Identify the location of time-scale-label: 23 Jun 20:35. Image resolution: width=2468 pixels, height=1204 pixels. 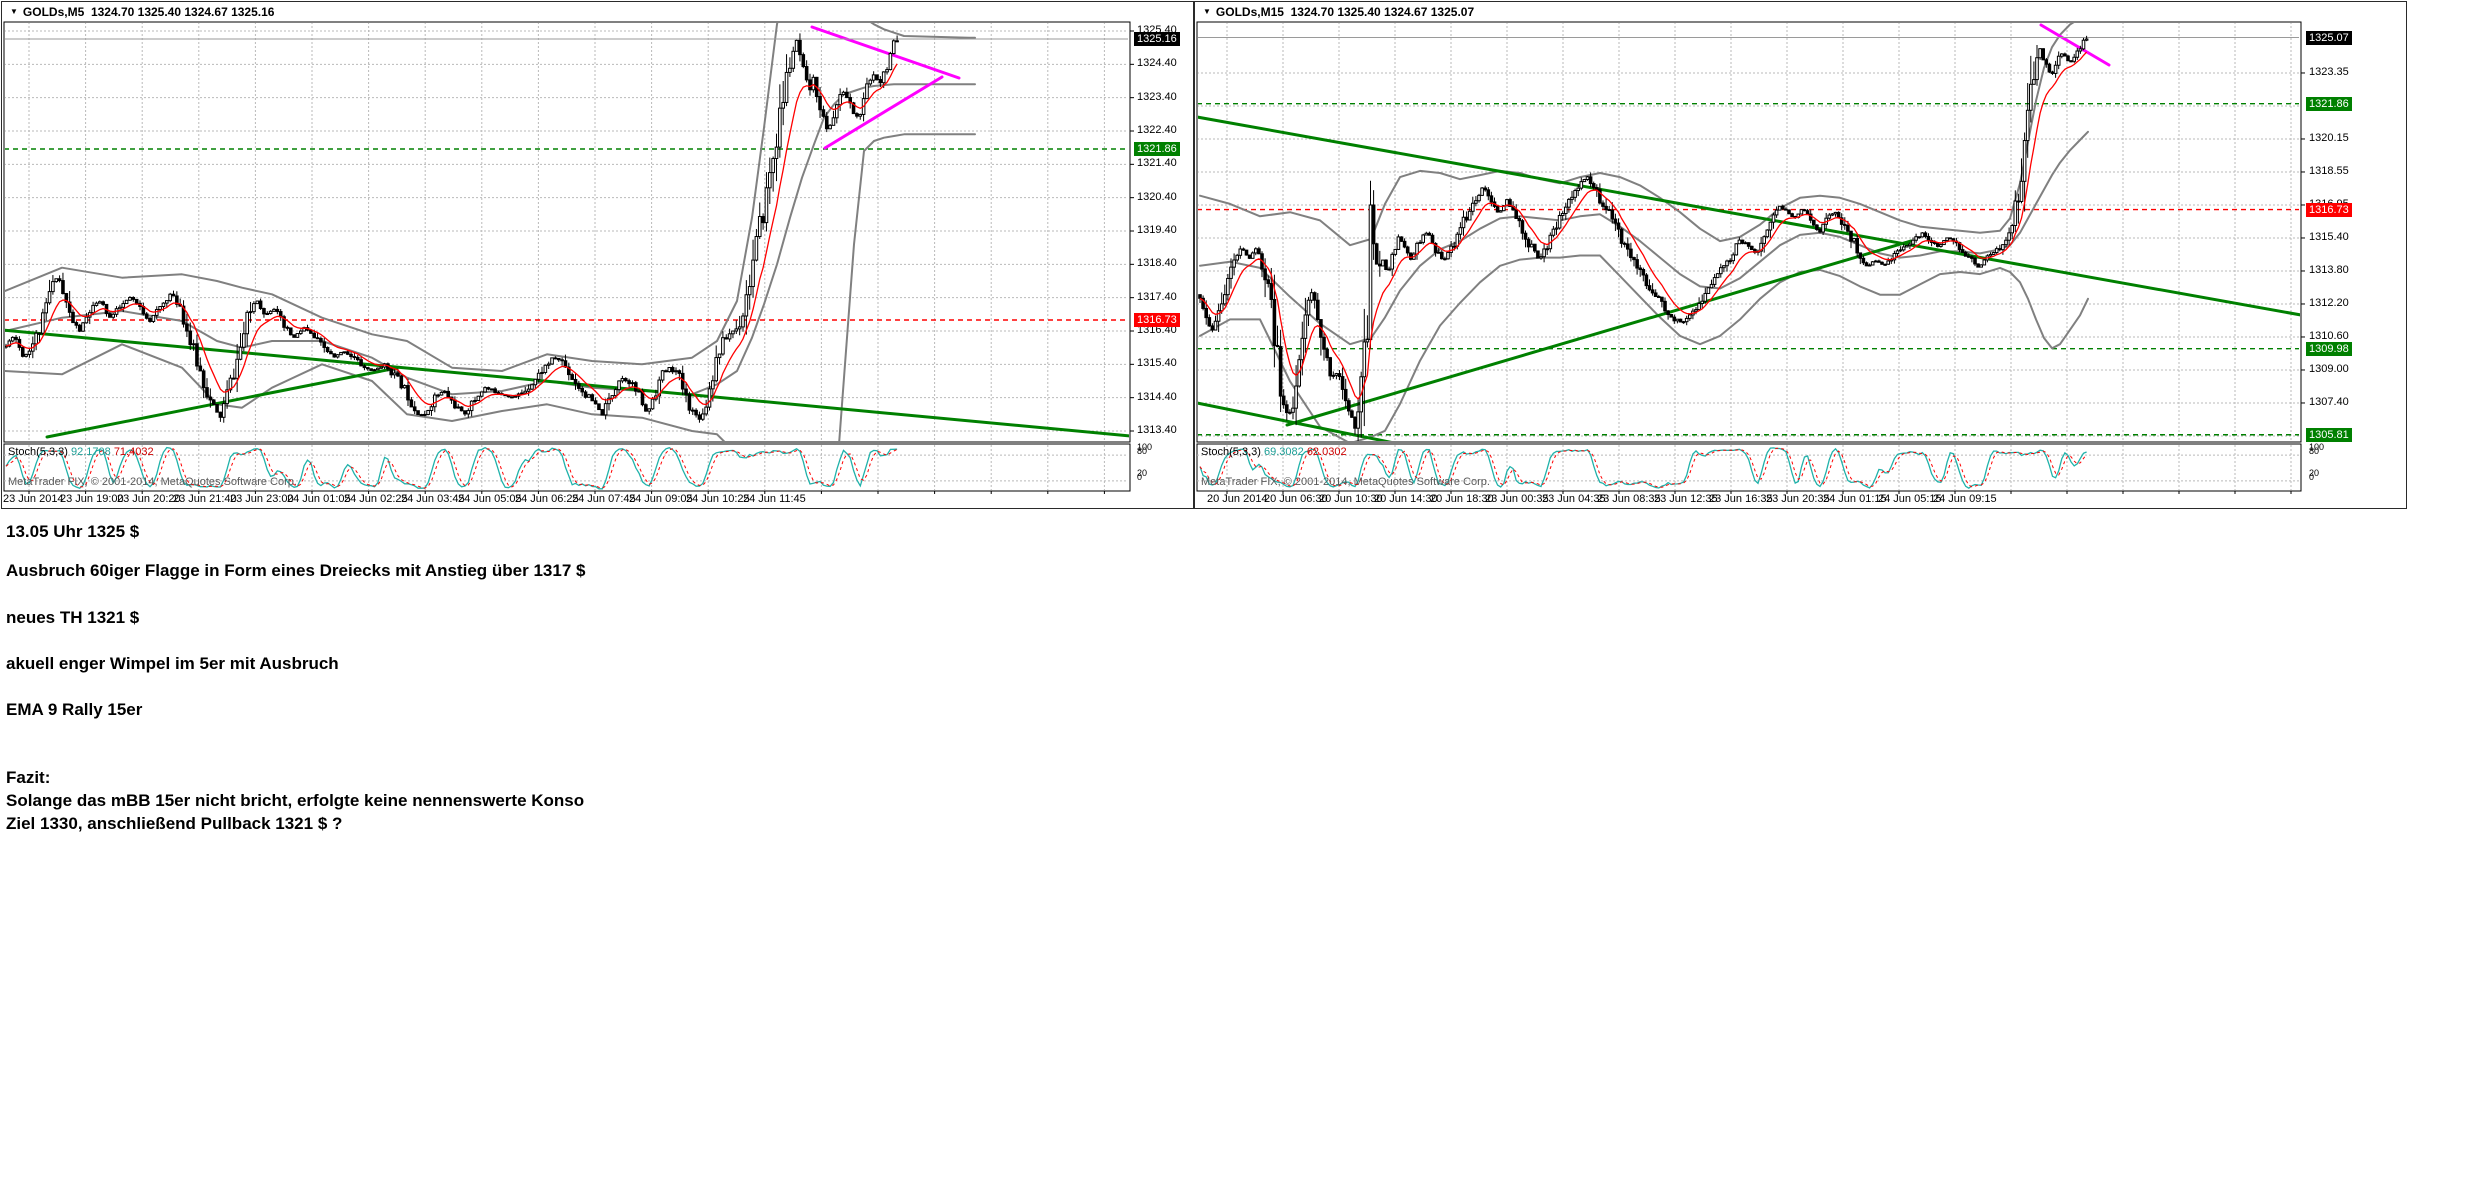
(1798, 499).